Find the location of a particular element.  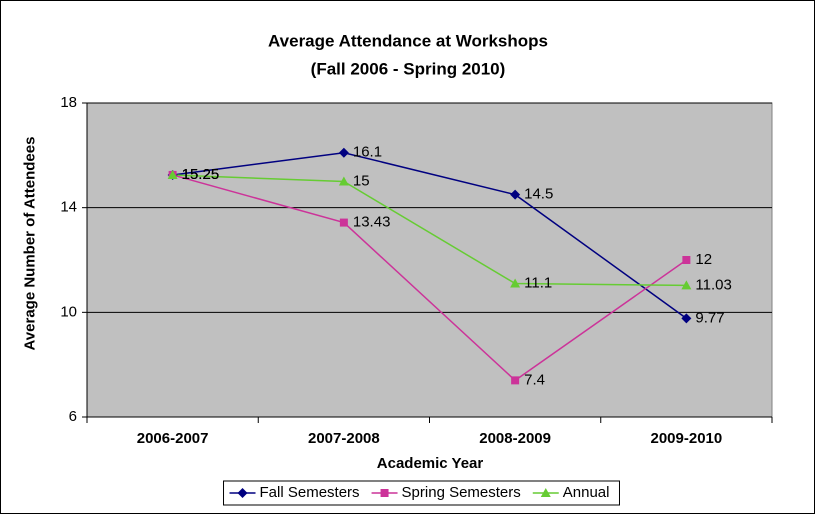

data-label: 9.77 is located at coordinates (709, 317).